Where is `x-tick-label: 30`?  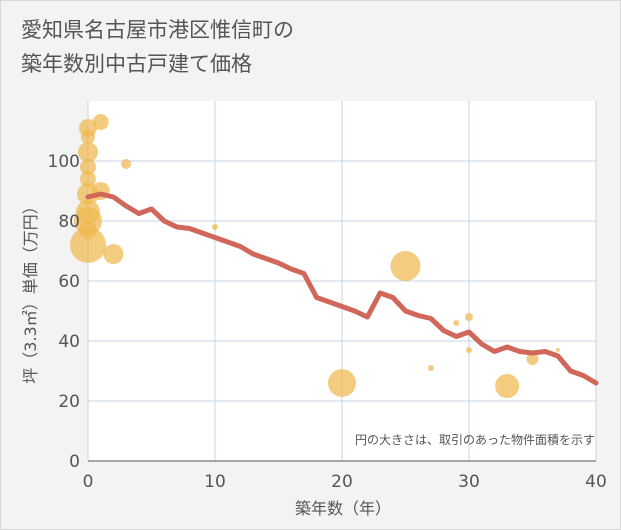
x-tick-label: 30 is located at coordinates (469, 482).